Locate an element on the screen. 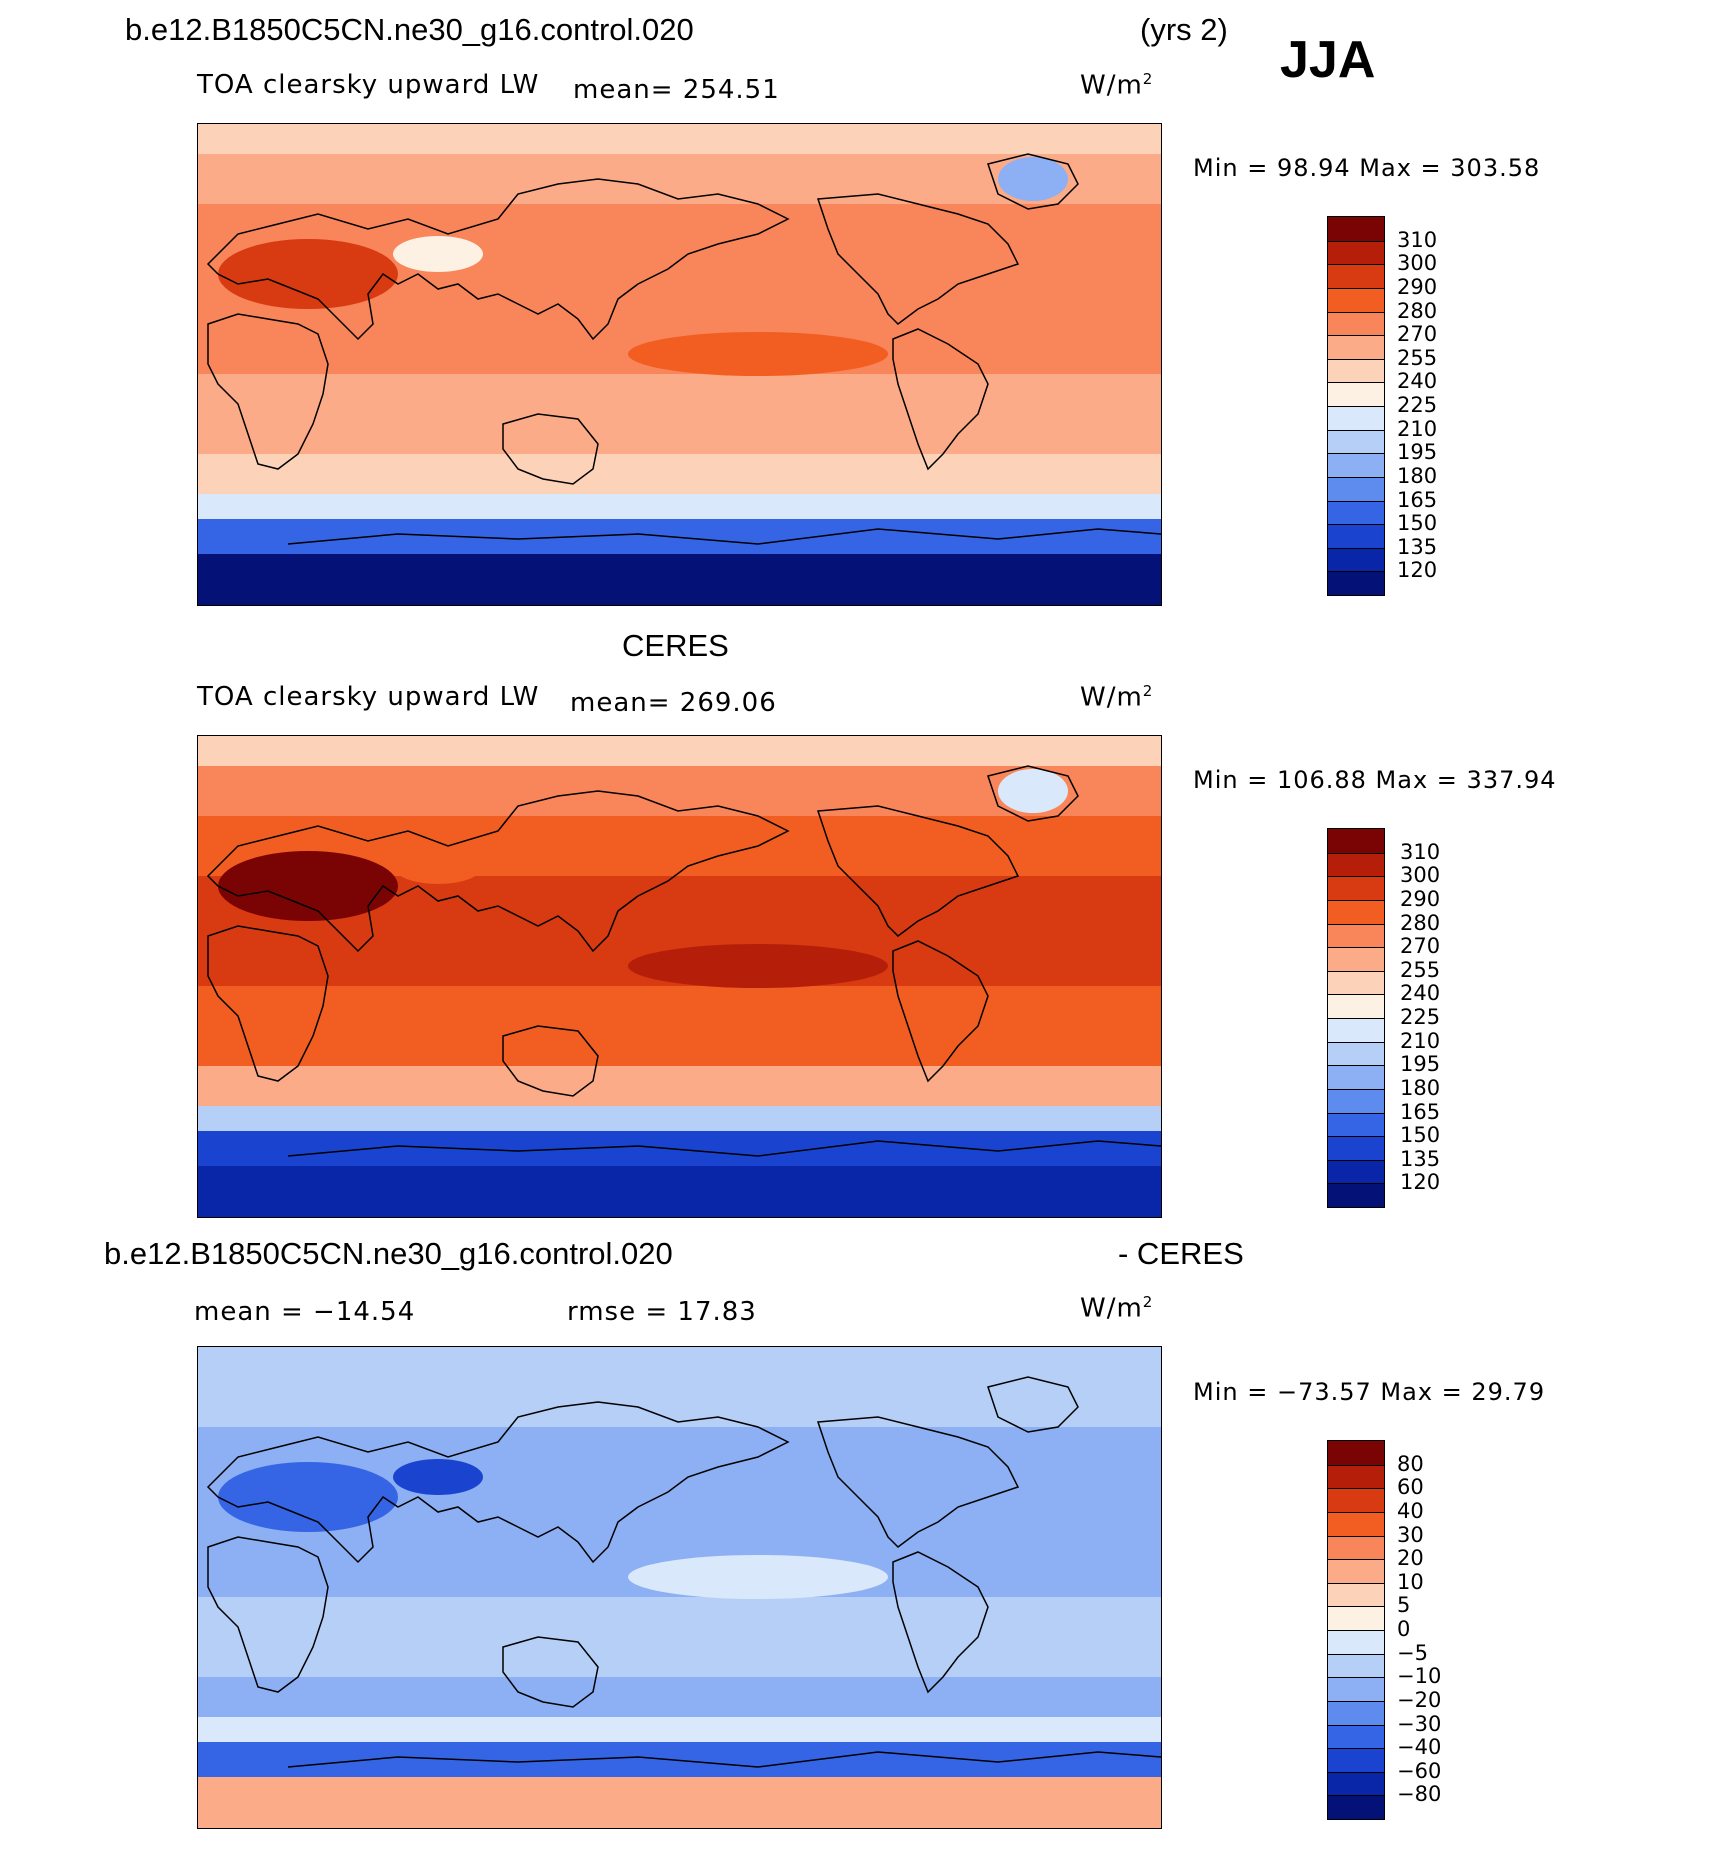  colorbar-tick-label: −40 is located at coordinates (1419, 1747).